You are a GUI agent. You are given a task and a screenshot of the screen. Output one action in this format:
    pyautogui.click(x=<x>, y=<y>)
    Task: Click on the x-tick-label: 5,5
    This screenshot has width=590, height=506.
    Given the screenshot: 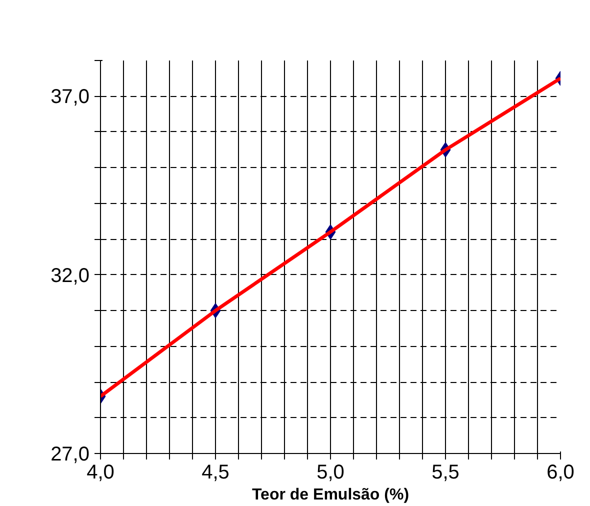 What is the action you would take?
    pyautogui.click(x=446, y=473)
    